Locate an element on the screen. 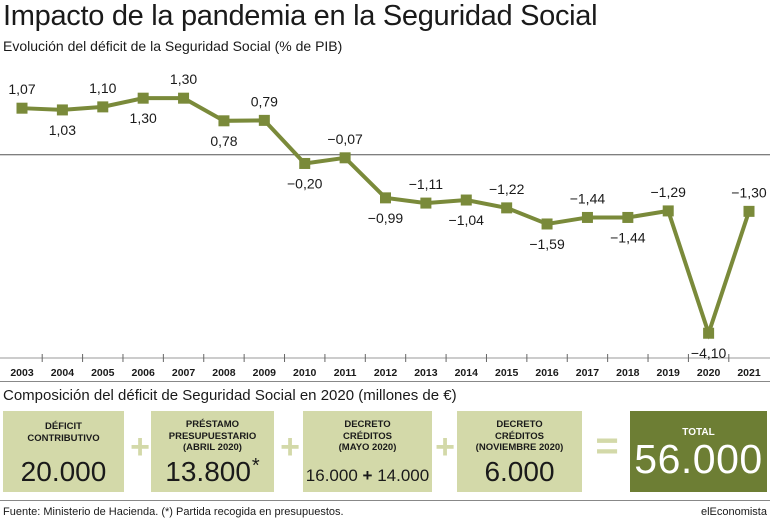  x-tick-label: 2016 is located at coordinates (547, 373).